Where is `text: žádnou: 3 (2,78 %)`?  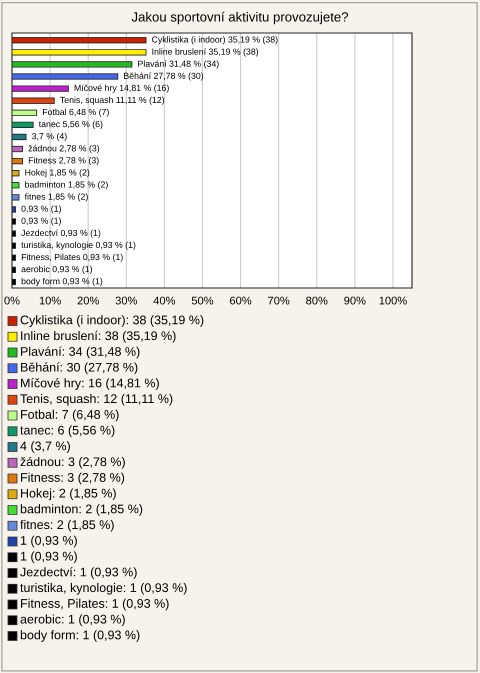
text: žádnou: 3 (2,78 %) is located at coordinates (72, 462).